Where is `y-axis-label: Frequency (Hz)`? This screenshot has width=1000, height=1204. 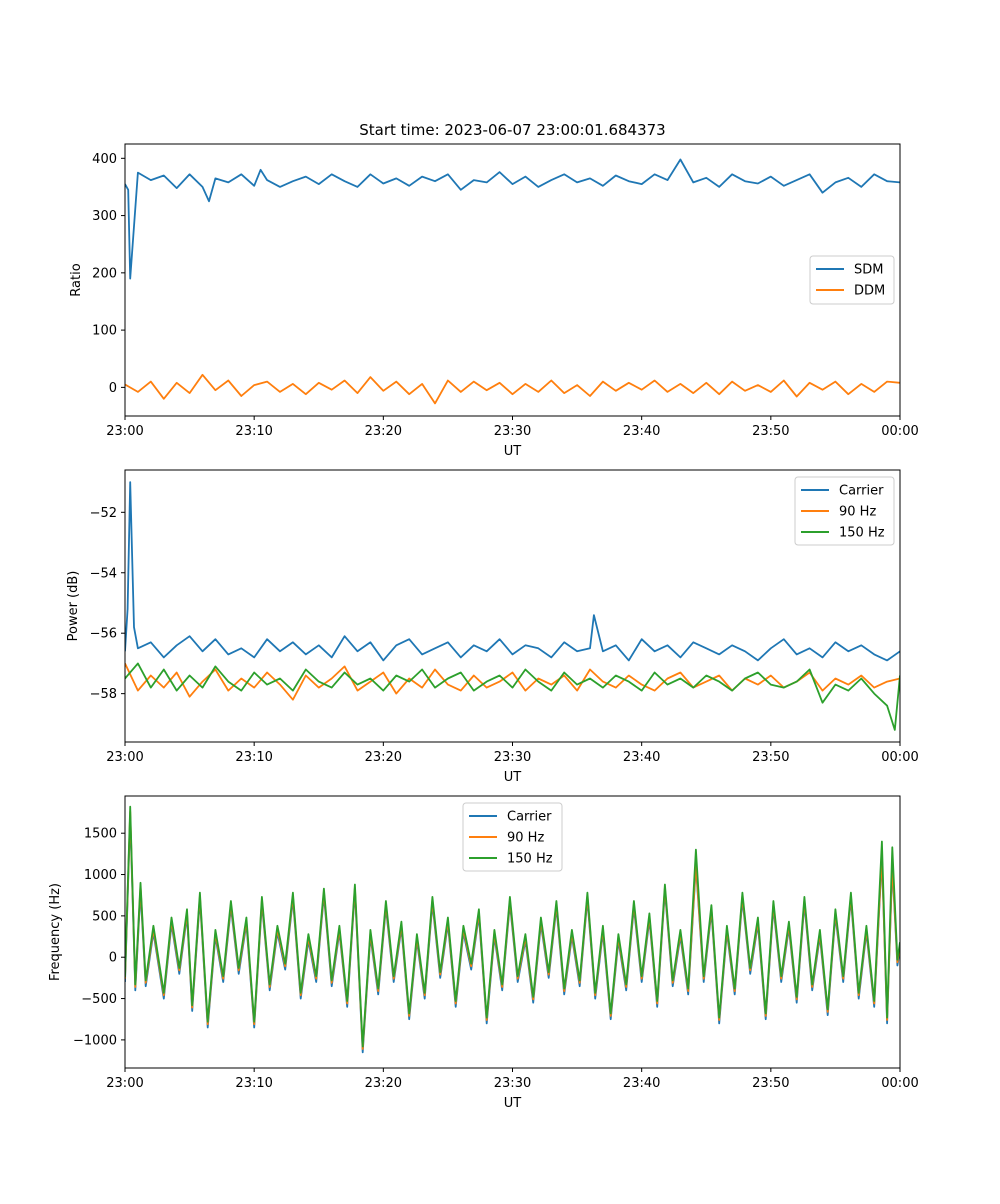
y-axis-label: Frequency (Hz) is located at coordinates (55, 932).